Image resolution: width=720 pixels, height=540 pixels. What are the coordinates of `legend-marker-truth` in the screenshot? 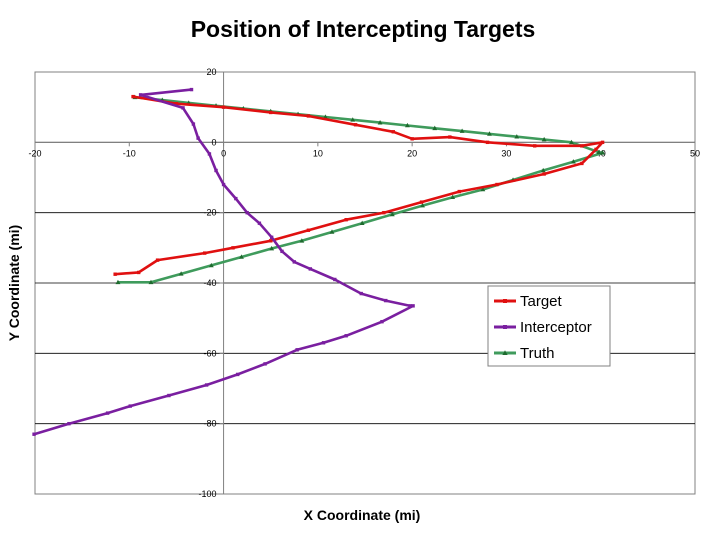 It's located at (505, 352).